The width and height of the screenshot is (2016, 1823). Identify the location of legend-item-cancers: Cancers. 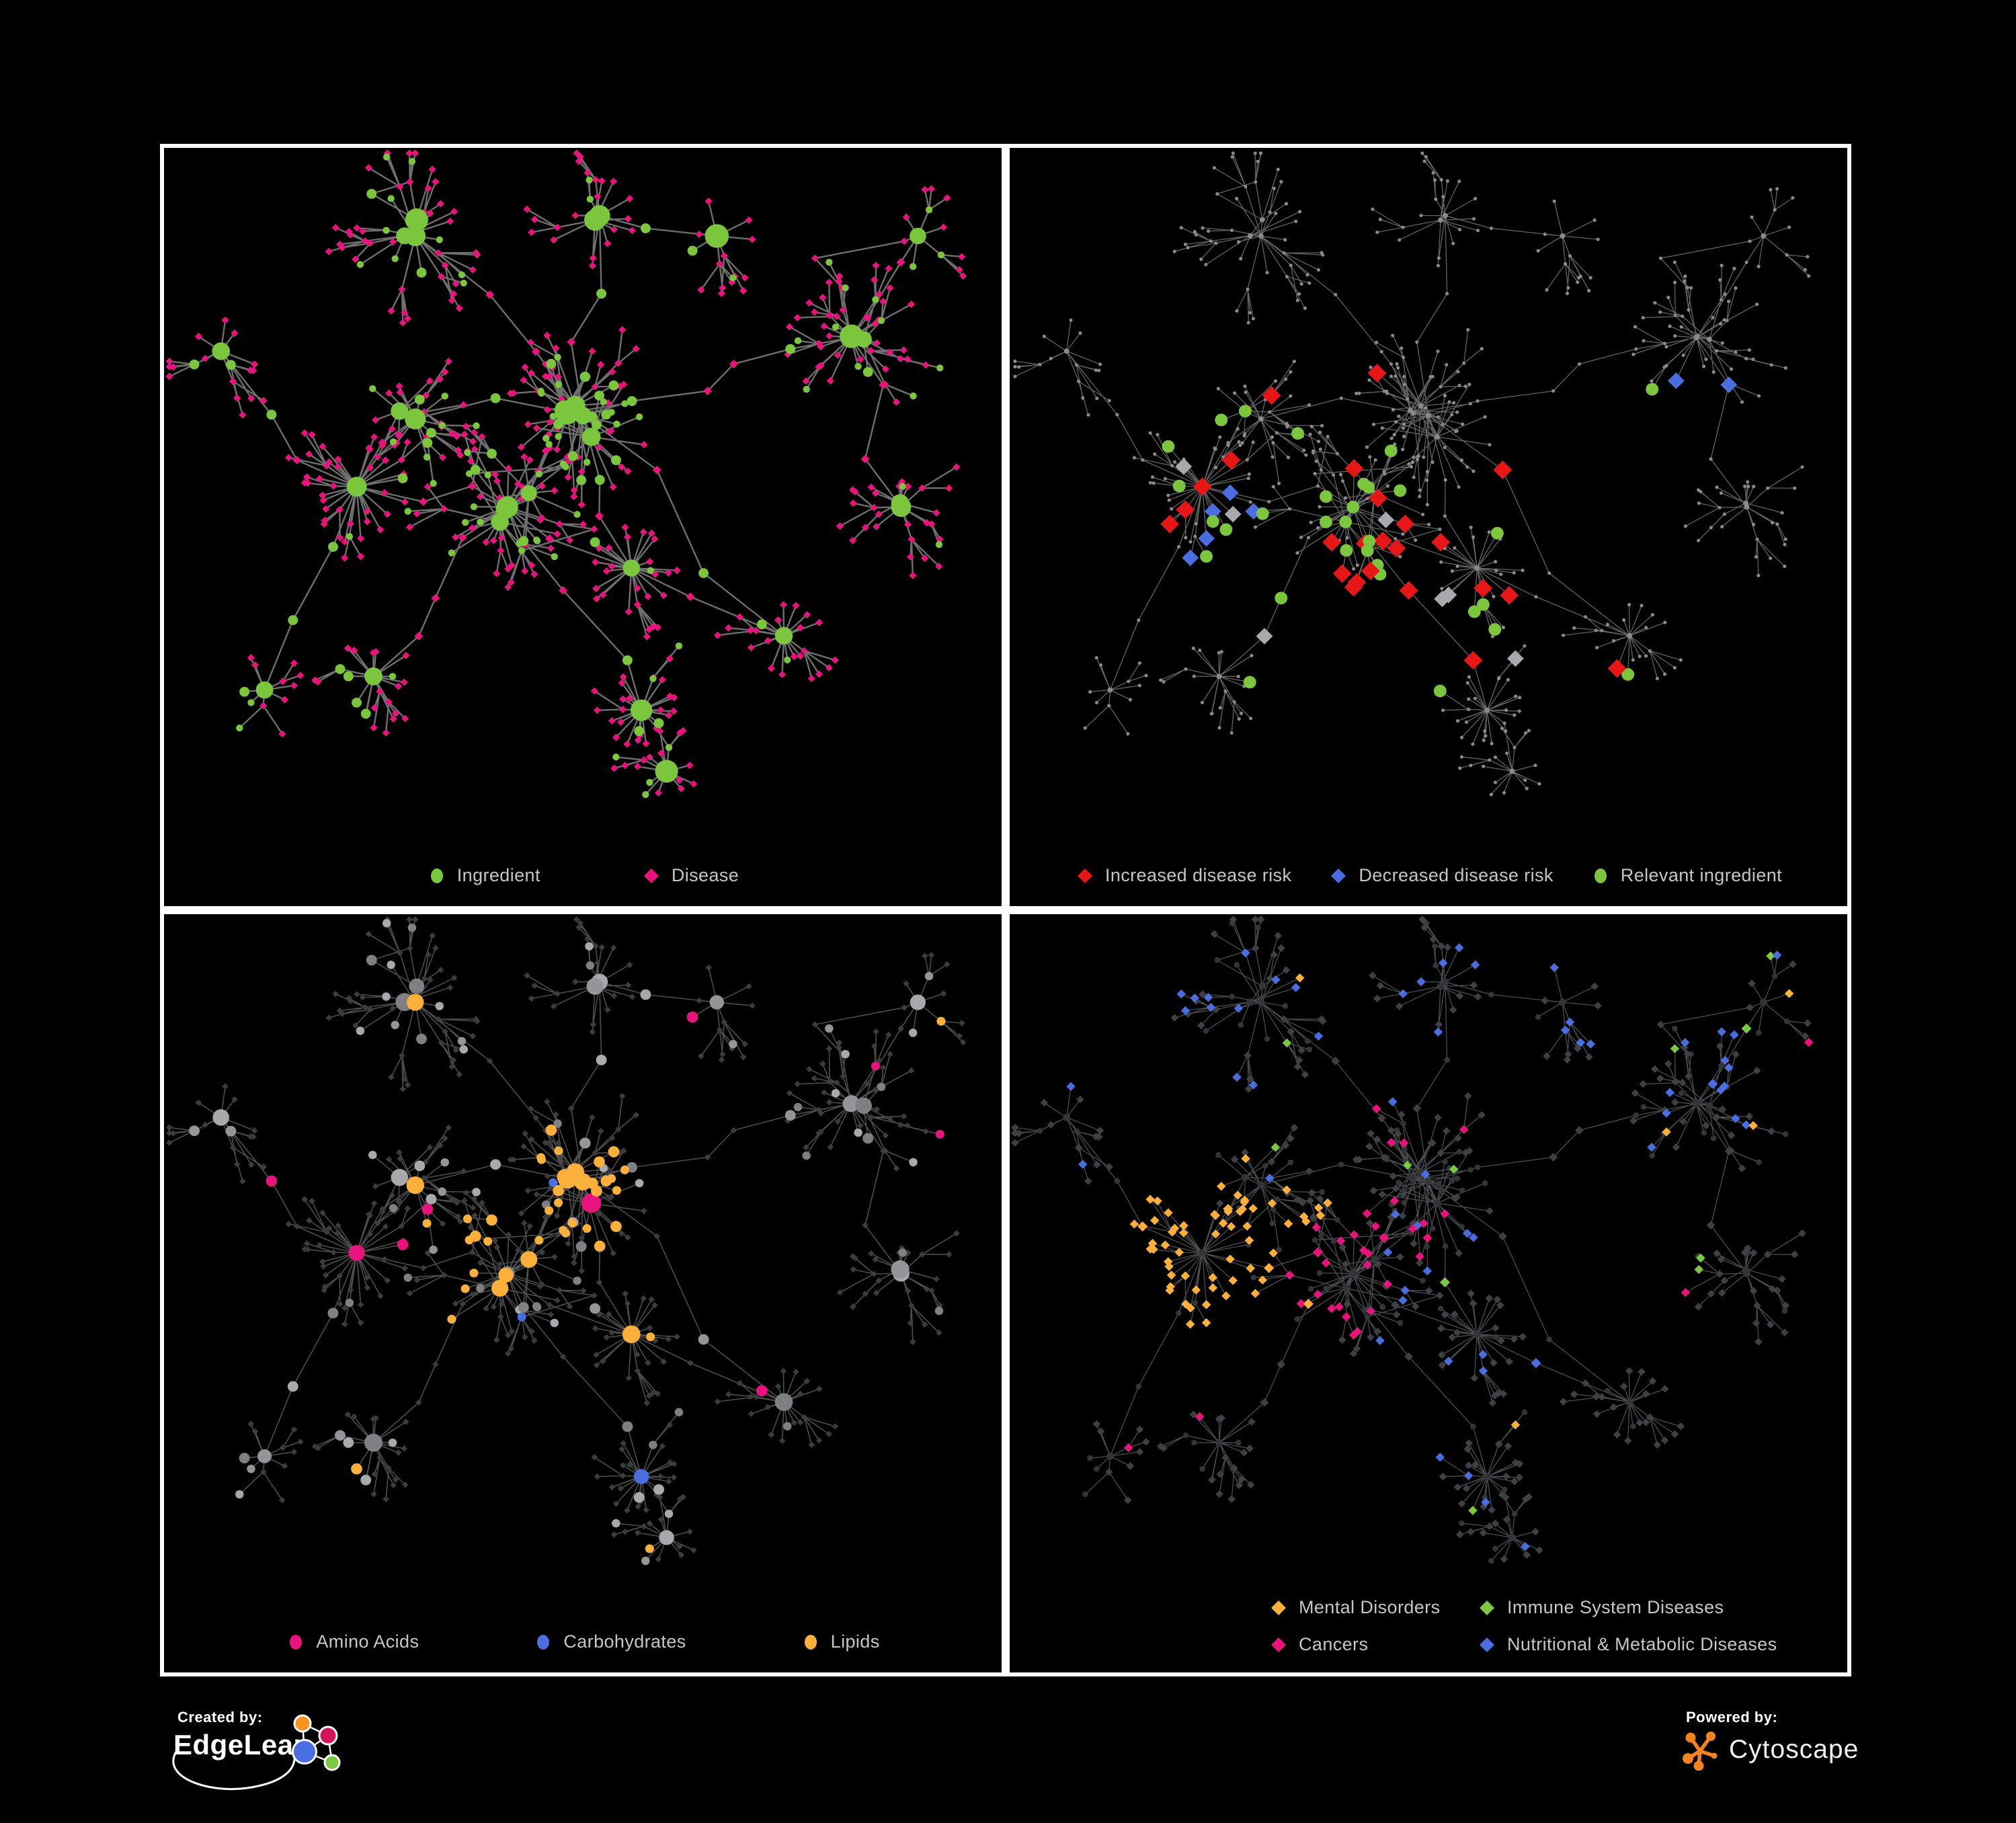
(1372, 1645).